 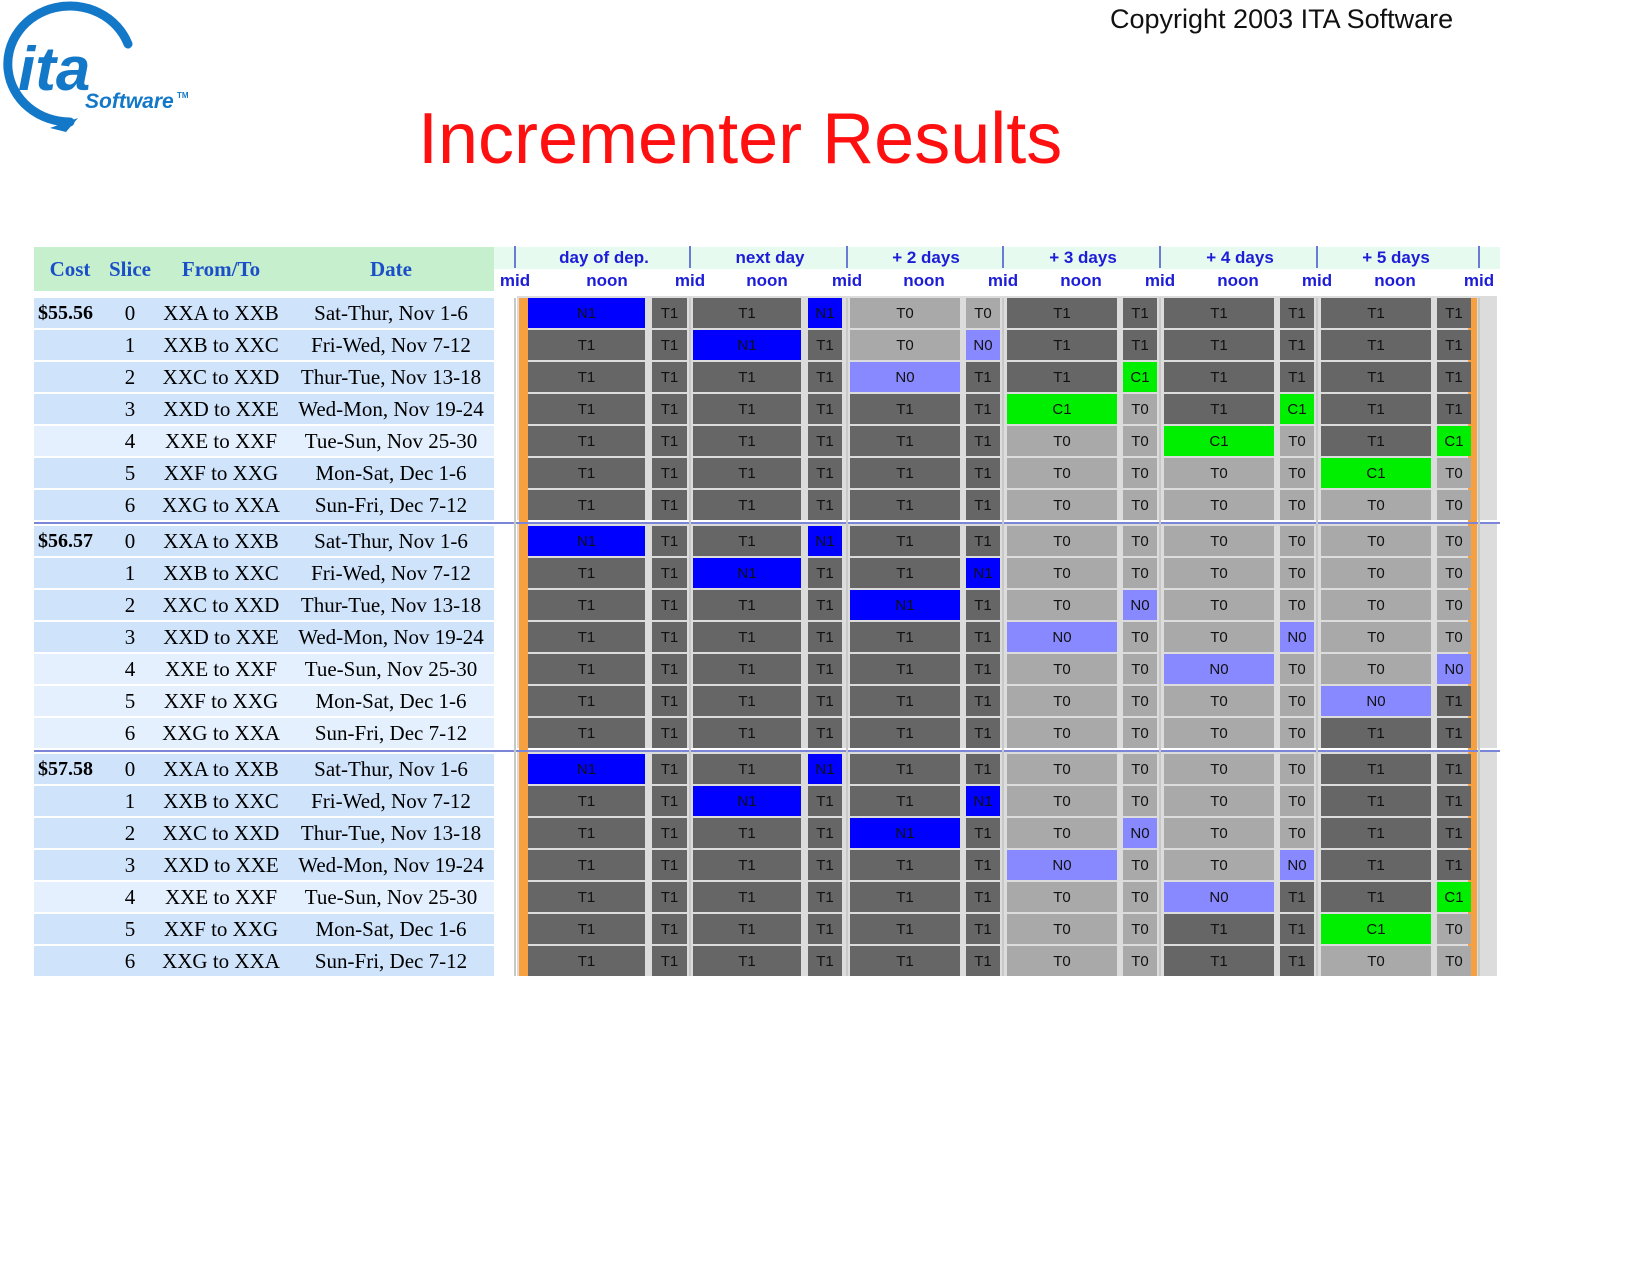 What do you see at coordinates (905, 833) in the screenshot?
I see `fare-cell: N1` at bounding box center [905, 833].